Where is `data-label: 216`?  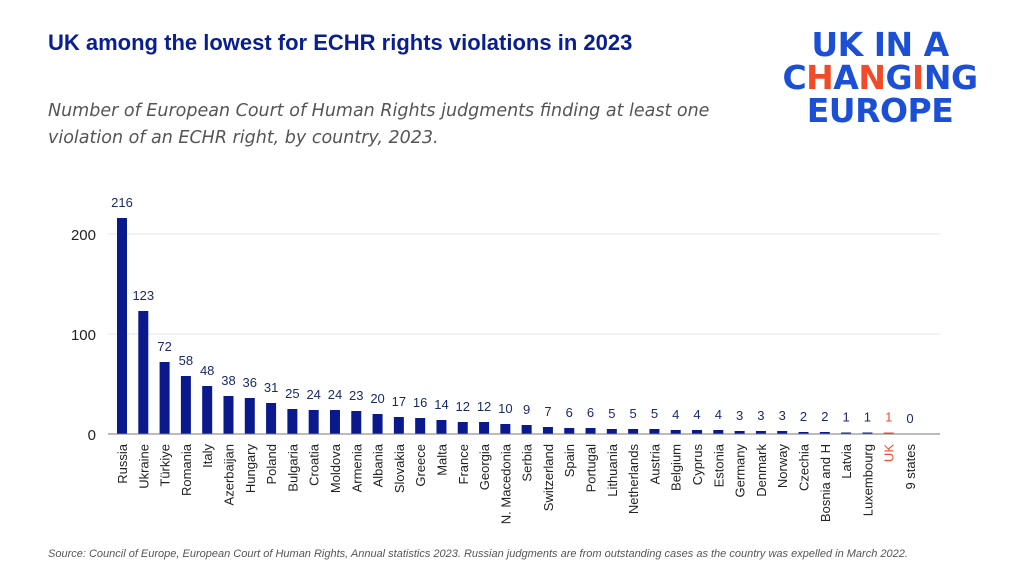 data-label: 216 is located at coordinates (122, 202).